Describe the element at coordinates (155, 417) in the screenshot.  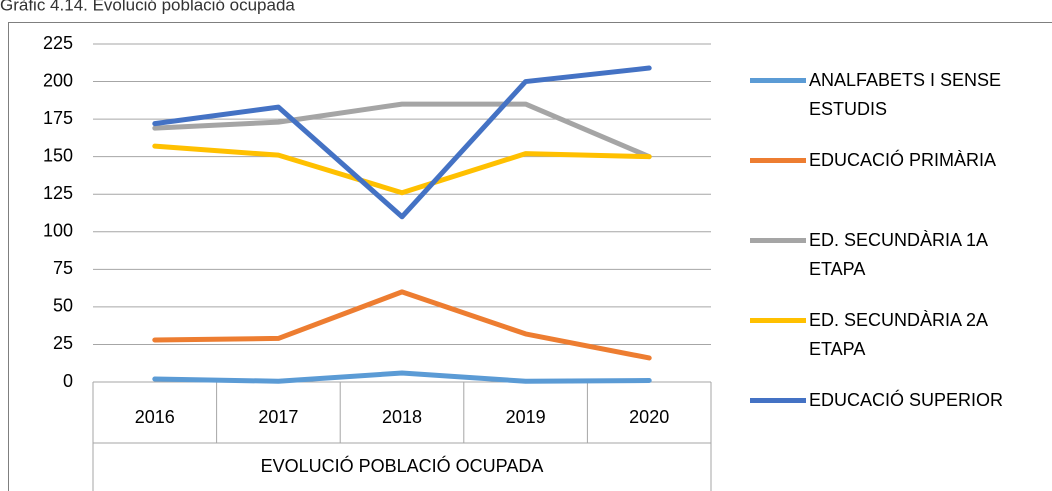
I see `x-tick-label: 2016` at that location.